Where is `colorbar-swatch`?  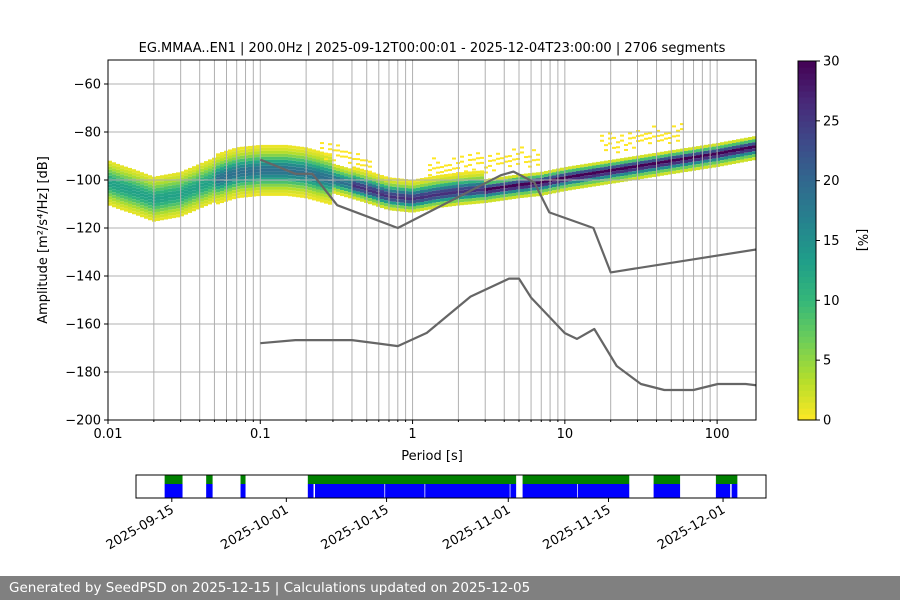
colorbar-swatch is located at coordinates (807, 393).